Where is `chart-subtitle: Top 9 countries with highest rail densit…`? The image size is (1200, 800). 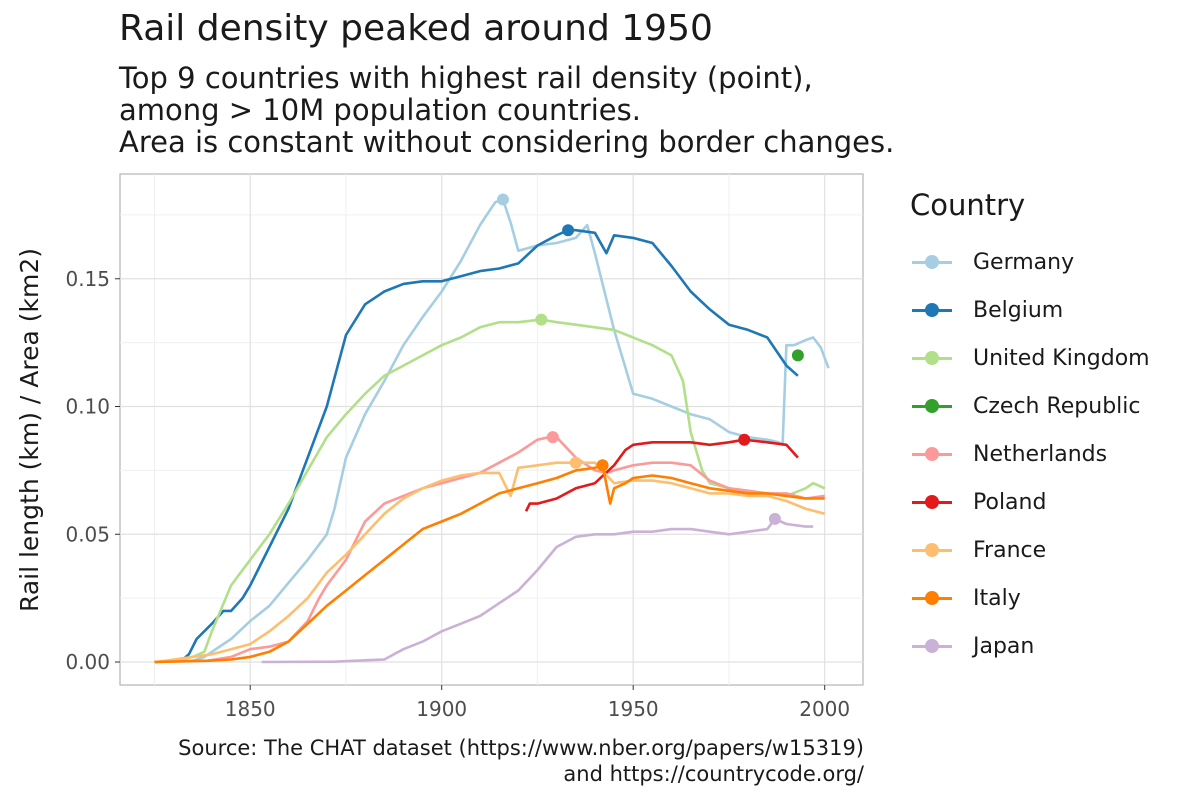 chart-subtitle: Top 9 countries with highest rail densit… is located at coordinates (506, 110).